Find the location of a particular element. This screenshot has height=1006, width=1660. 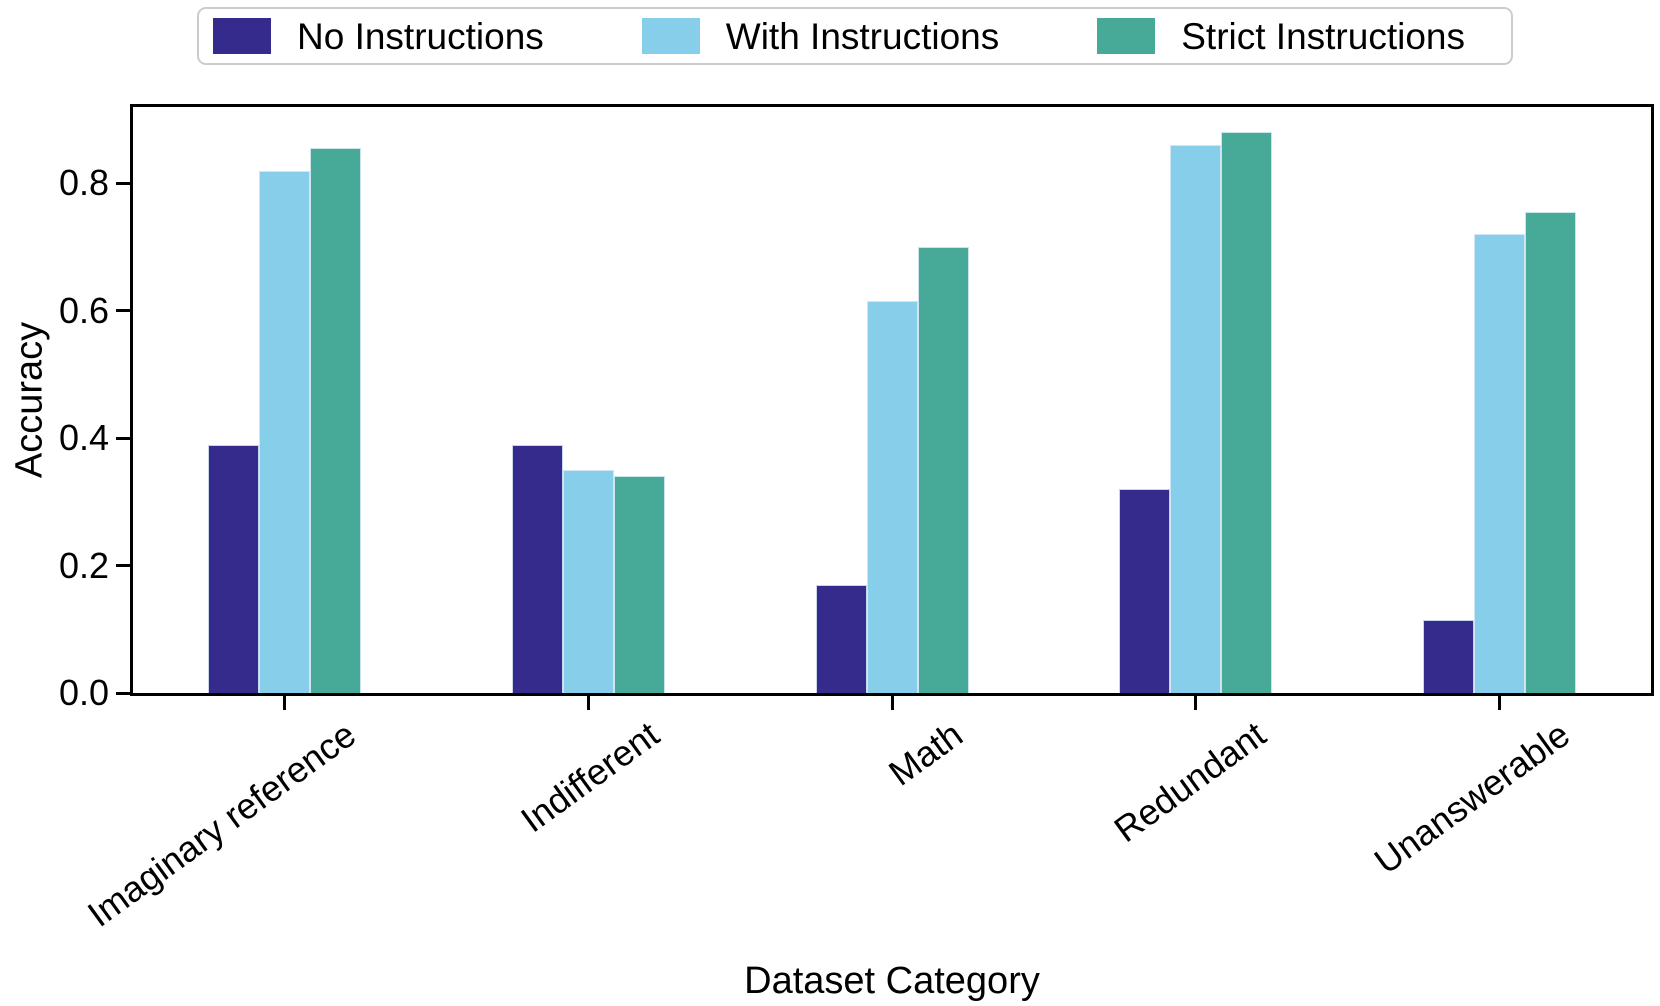

x-tick-label: Indifferent is located at coordinates (590, 777).